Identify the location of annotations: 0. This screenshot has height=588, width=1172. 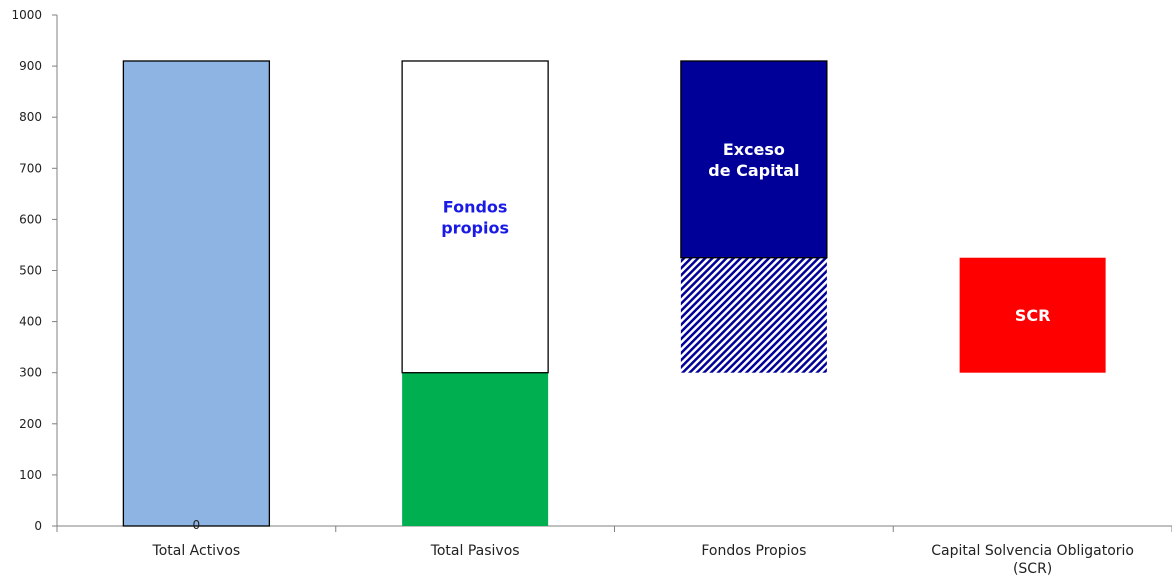
(197, 525).